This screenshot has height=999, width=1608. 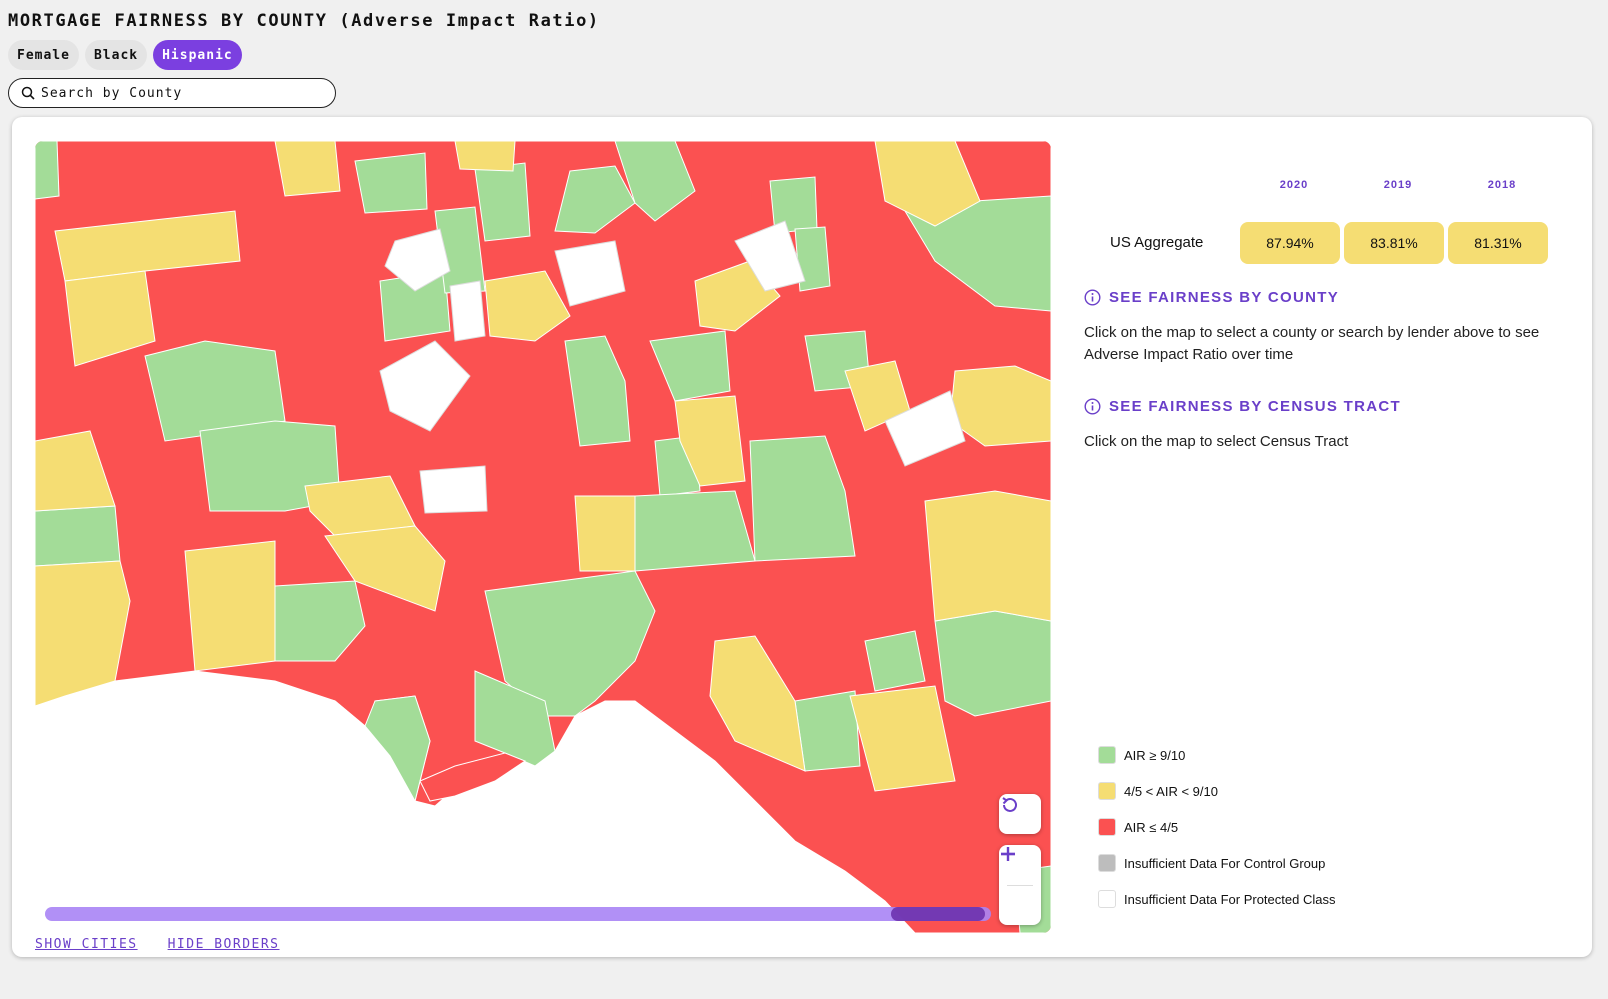 I want to click on minus-icon, so click(x=1008, y=854).